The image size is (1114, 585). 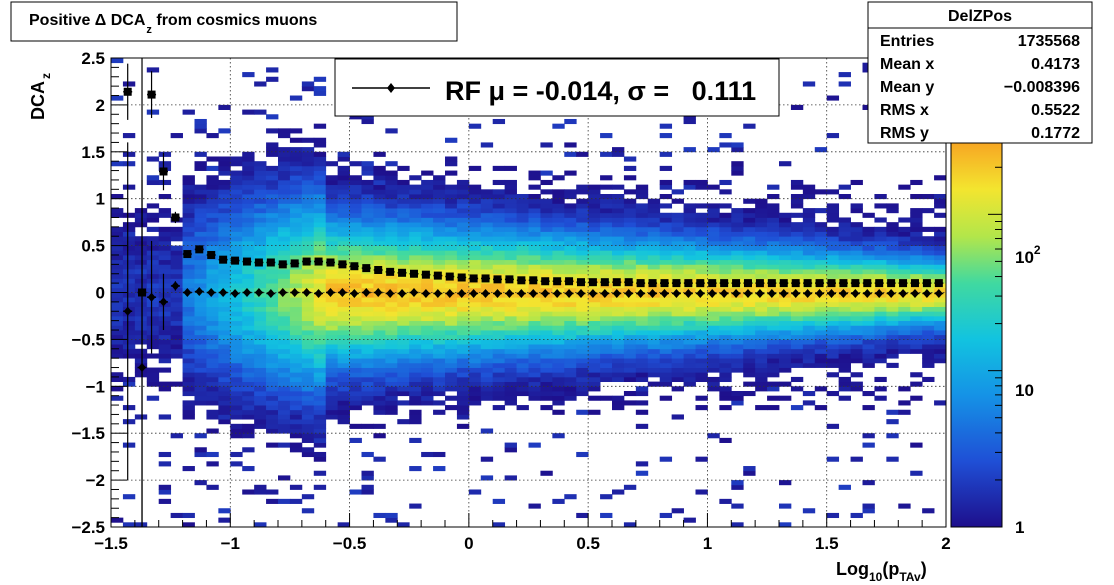 I want to click on stats-label: RMS y, so click(x=904, y=133).